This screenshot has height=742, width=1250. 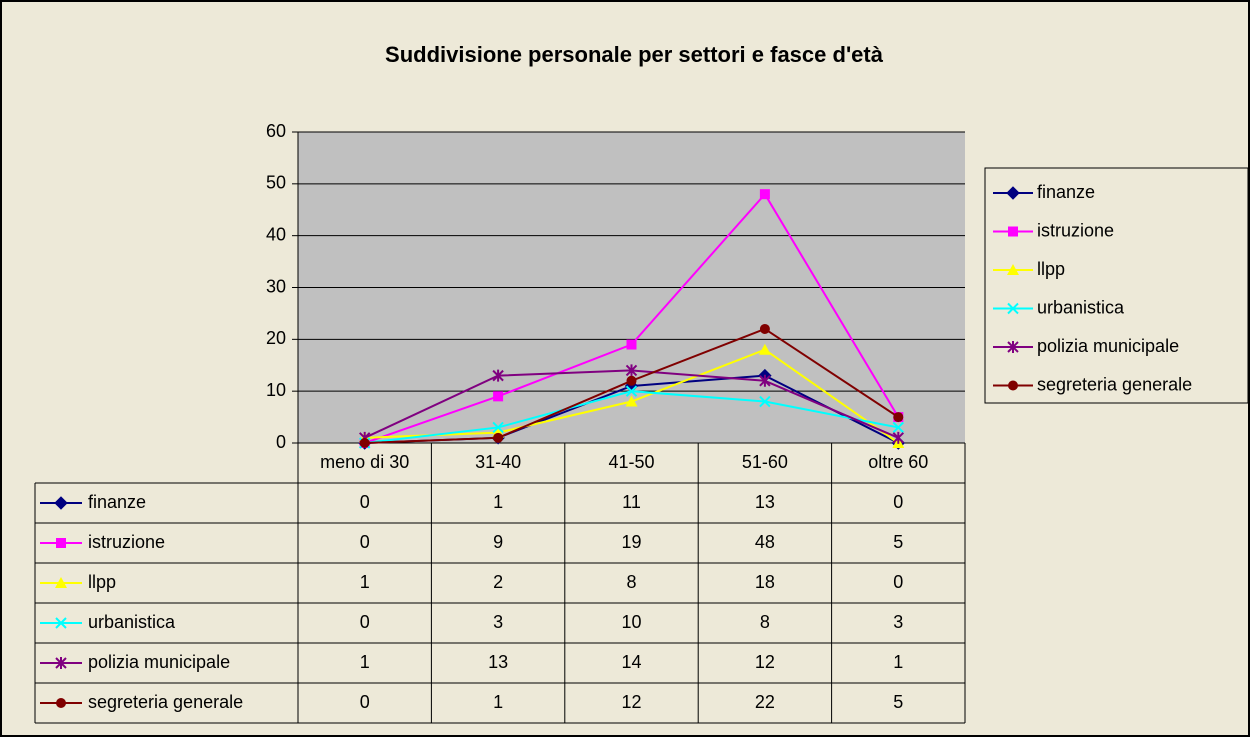 What do you see at coordinates (276, 183) in the screenshot?
I see `y-tick-label: 50` at bounding box center [276, 183].